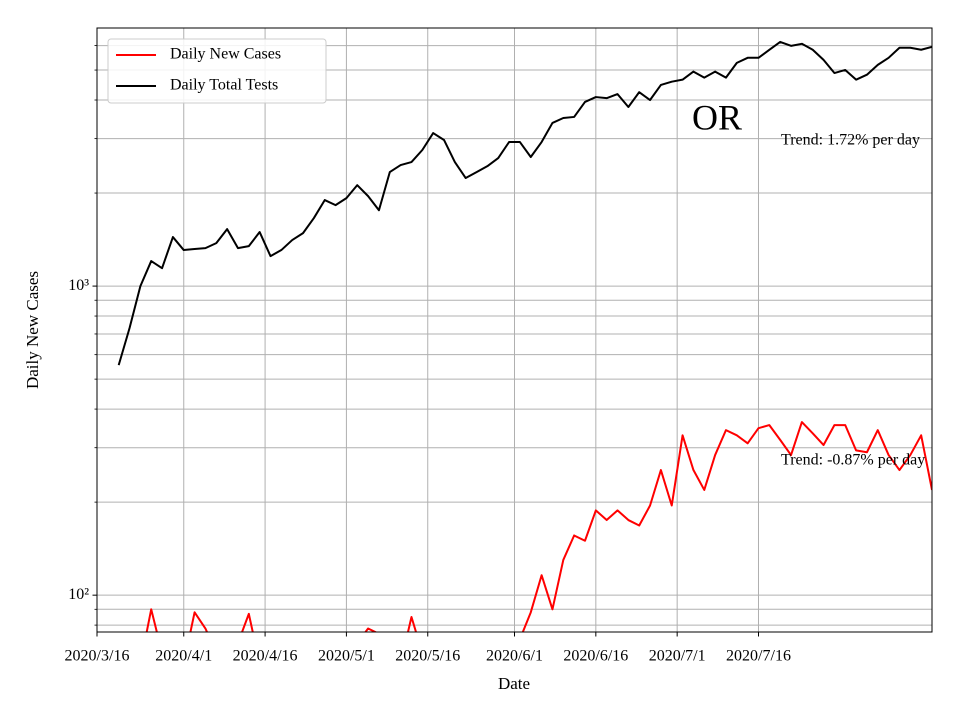 This screenshot has width=960, height=720. I want to click on x-tick-label: 2020/3/16, so click(97, 656).